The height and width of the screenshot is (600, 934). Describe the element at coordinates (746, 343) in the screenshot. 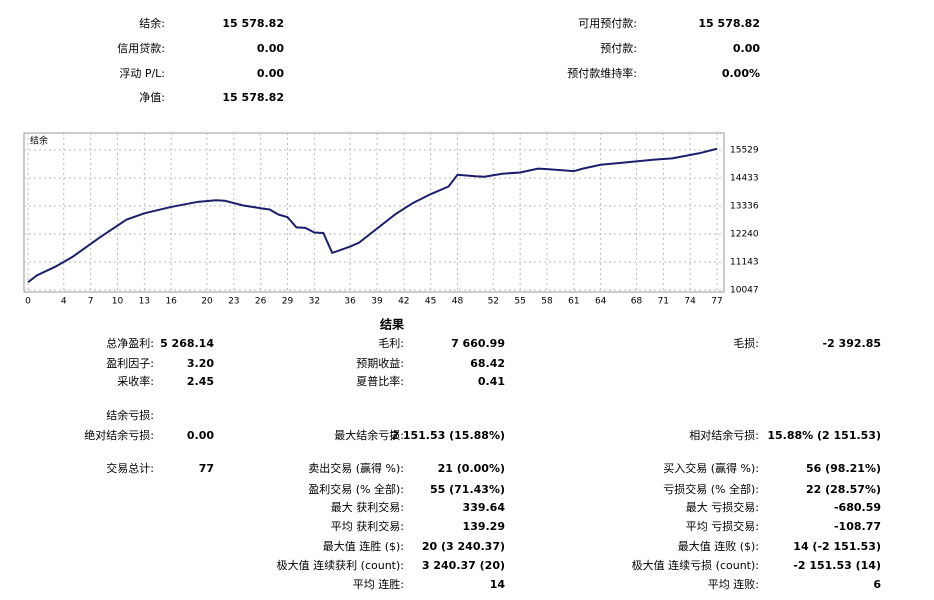

I see `result-label: 毛损:` at that location.